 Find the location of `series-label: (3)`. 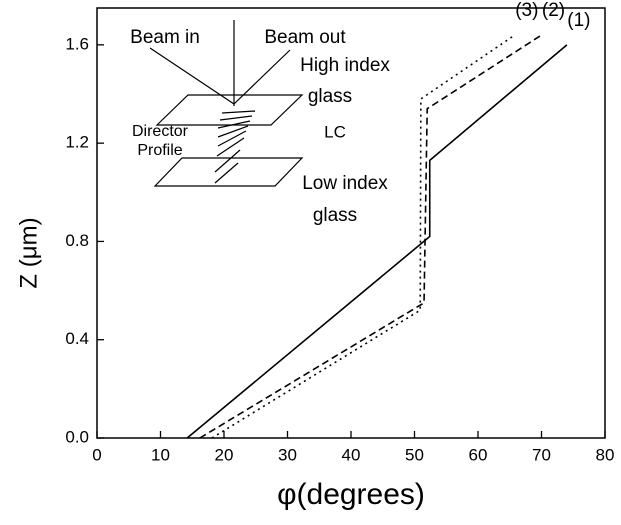

series-label: (3) is located at coordinates (526, 10).